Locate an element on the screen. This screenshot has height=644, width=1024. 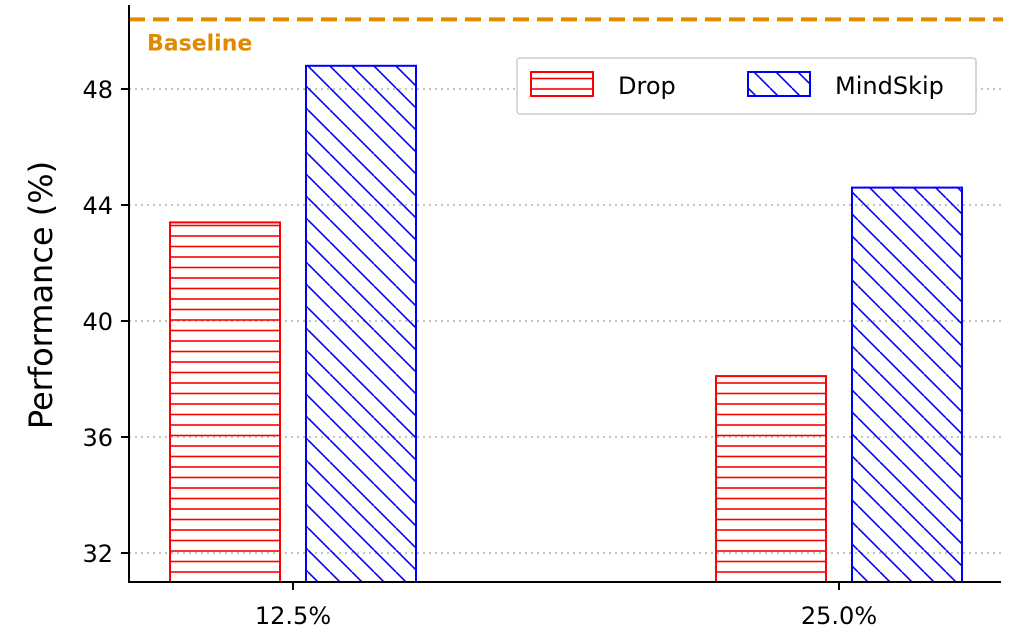
y-tick-label: 32 is located at coordinates (97, 554).